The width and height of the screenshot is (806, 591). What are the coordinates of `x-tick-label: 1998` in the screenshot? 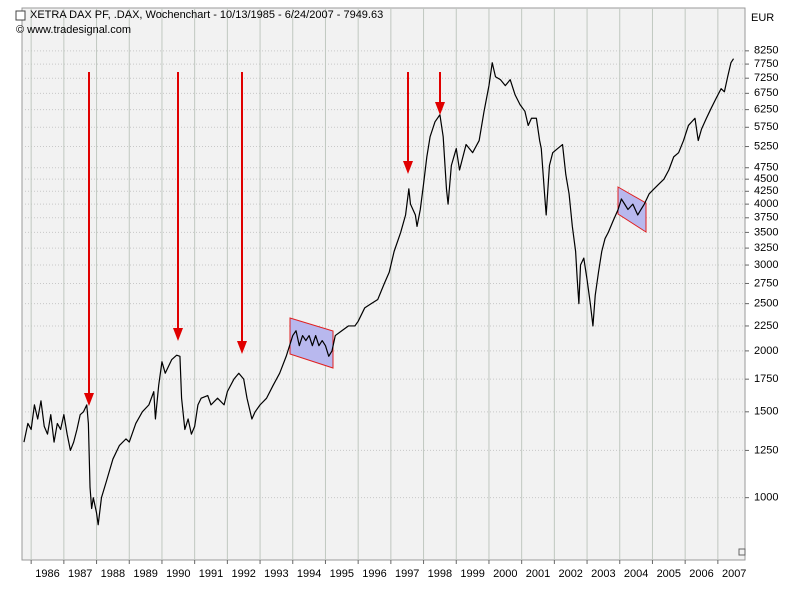 It's located at (440, 574).